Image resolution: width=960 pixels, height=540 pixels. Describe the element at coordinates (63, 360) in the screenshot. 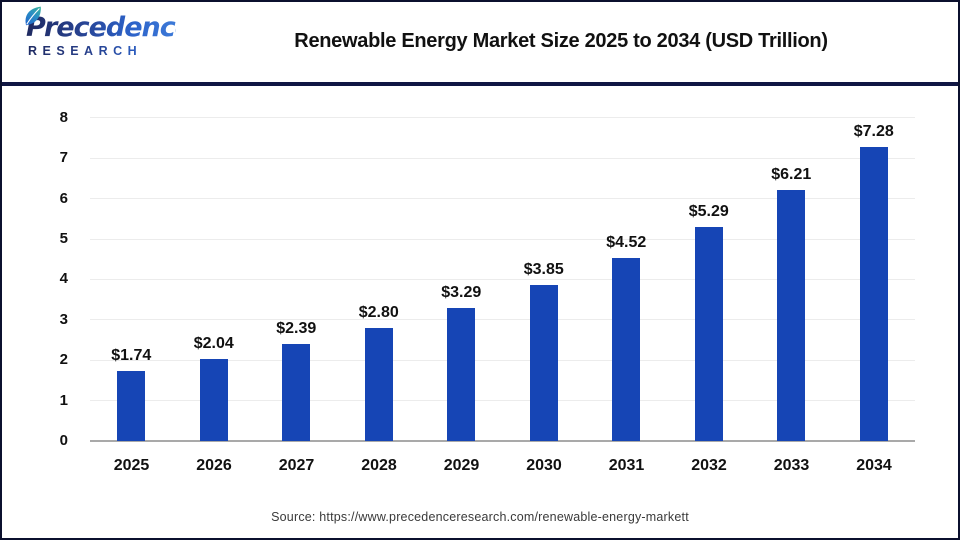

I see `y-axis-tick-label: 2` at that location.